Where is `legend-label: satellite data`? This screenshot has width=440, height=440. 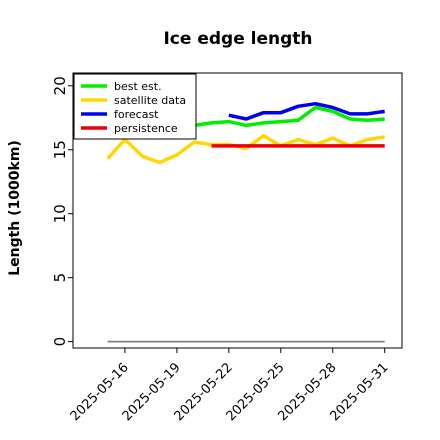 legend-label: satellite data is located at coordinates (150, 100).